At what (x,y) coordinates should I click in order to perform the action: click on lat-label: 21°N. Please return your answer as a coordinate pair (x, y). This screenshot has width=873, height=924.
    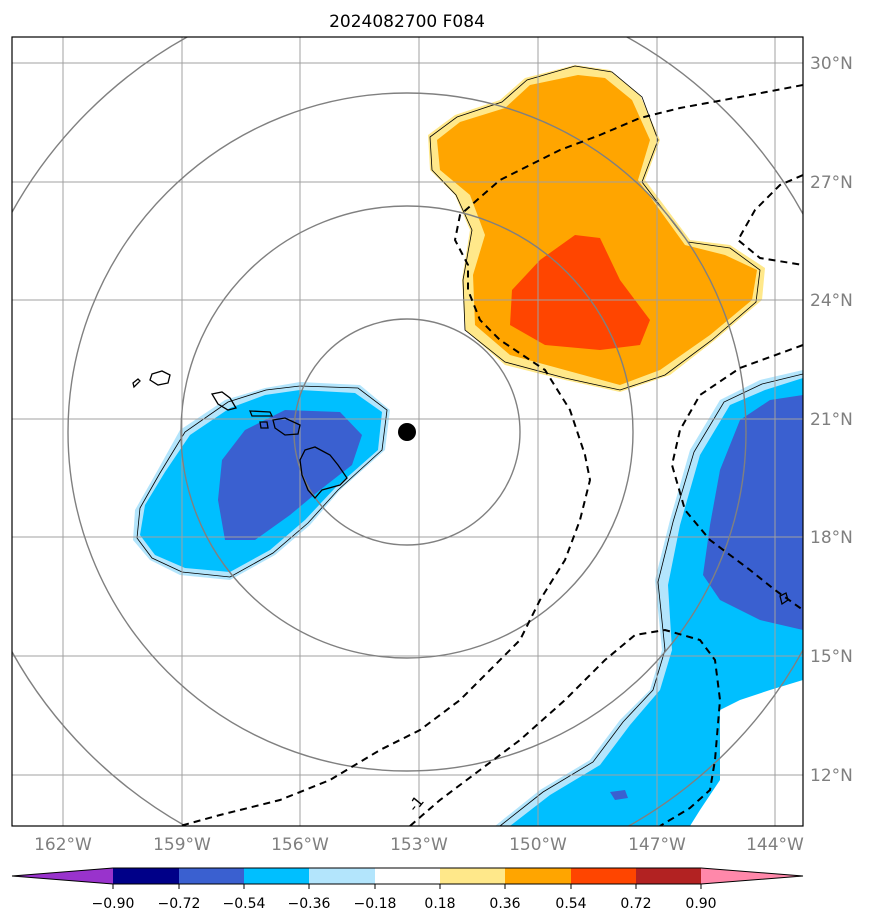
    Looking at the image, I should click on (831, 420).